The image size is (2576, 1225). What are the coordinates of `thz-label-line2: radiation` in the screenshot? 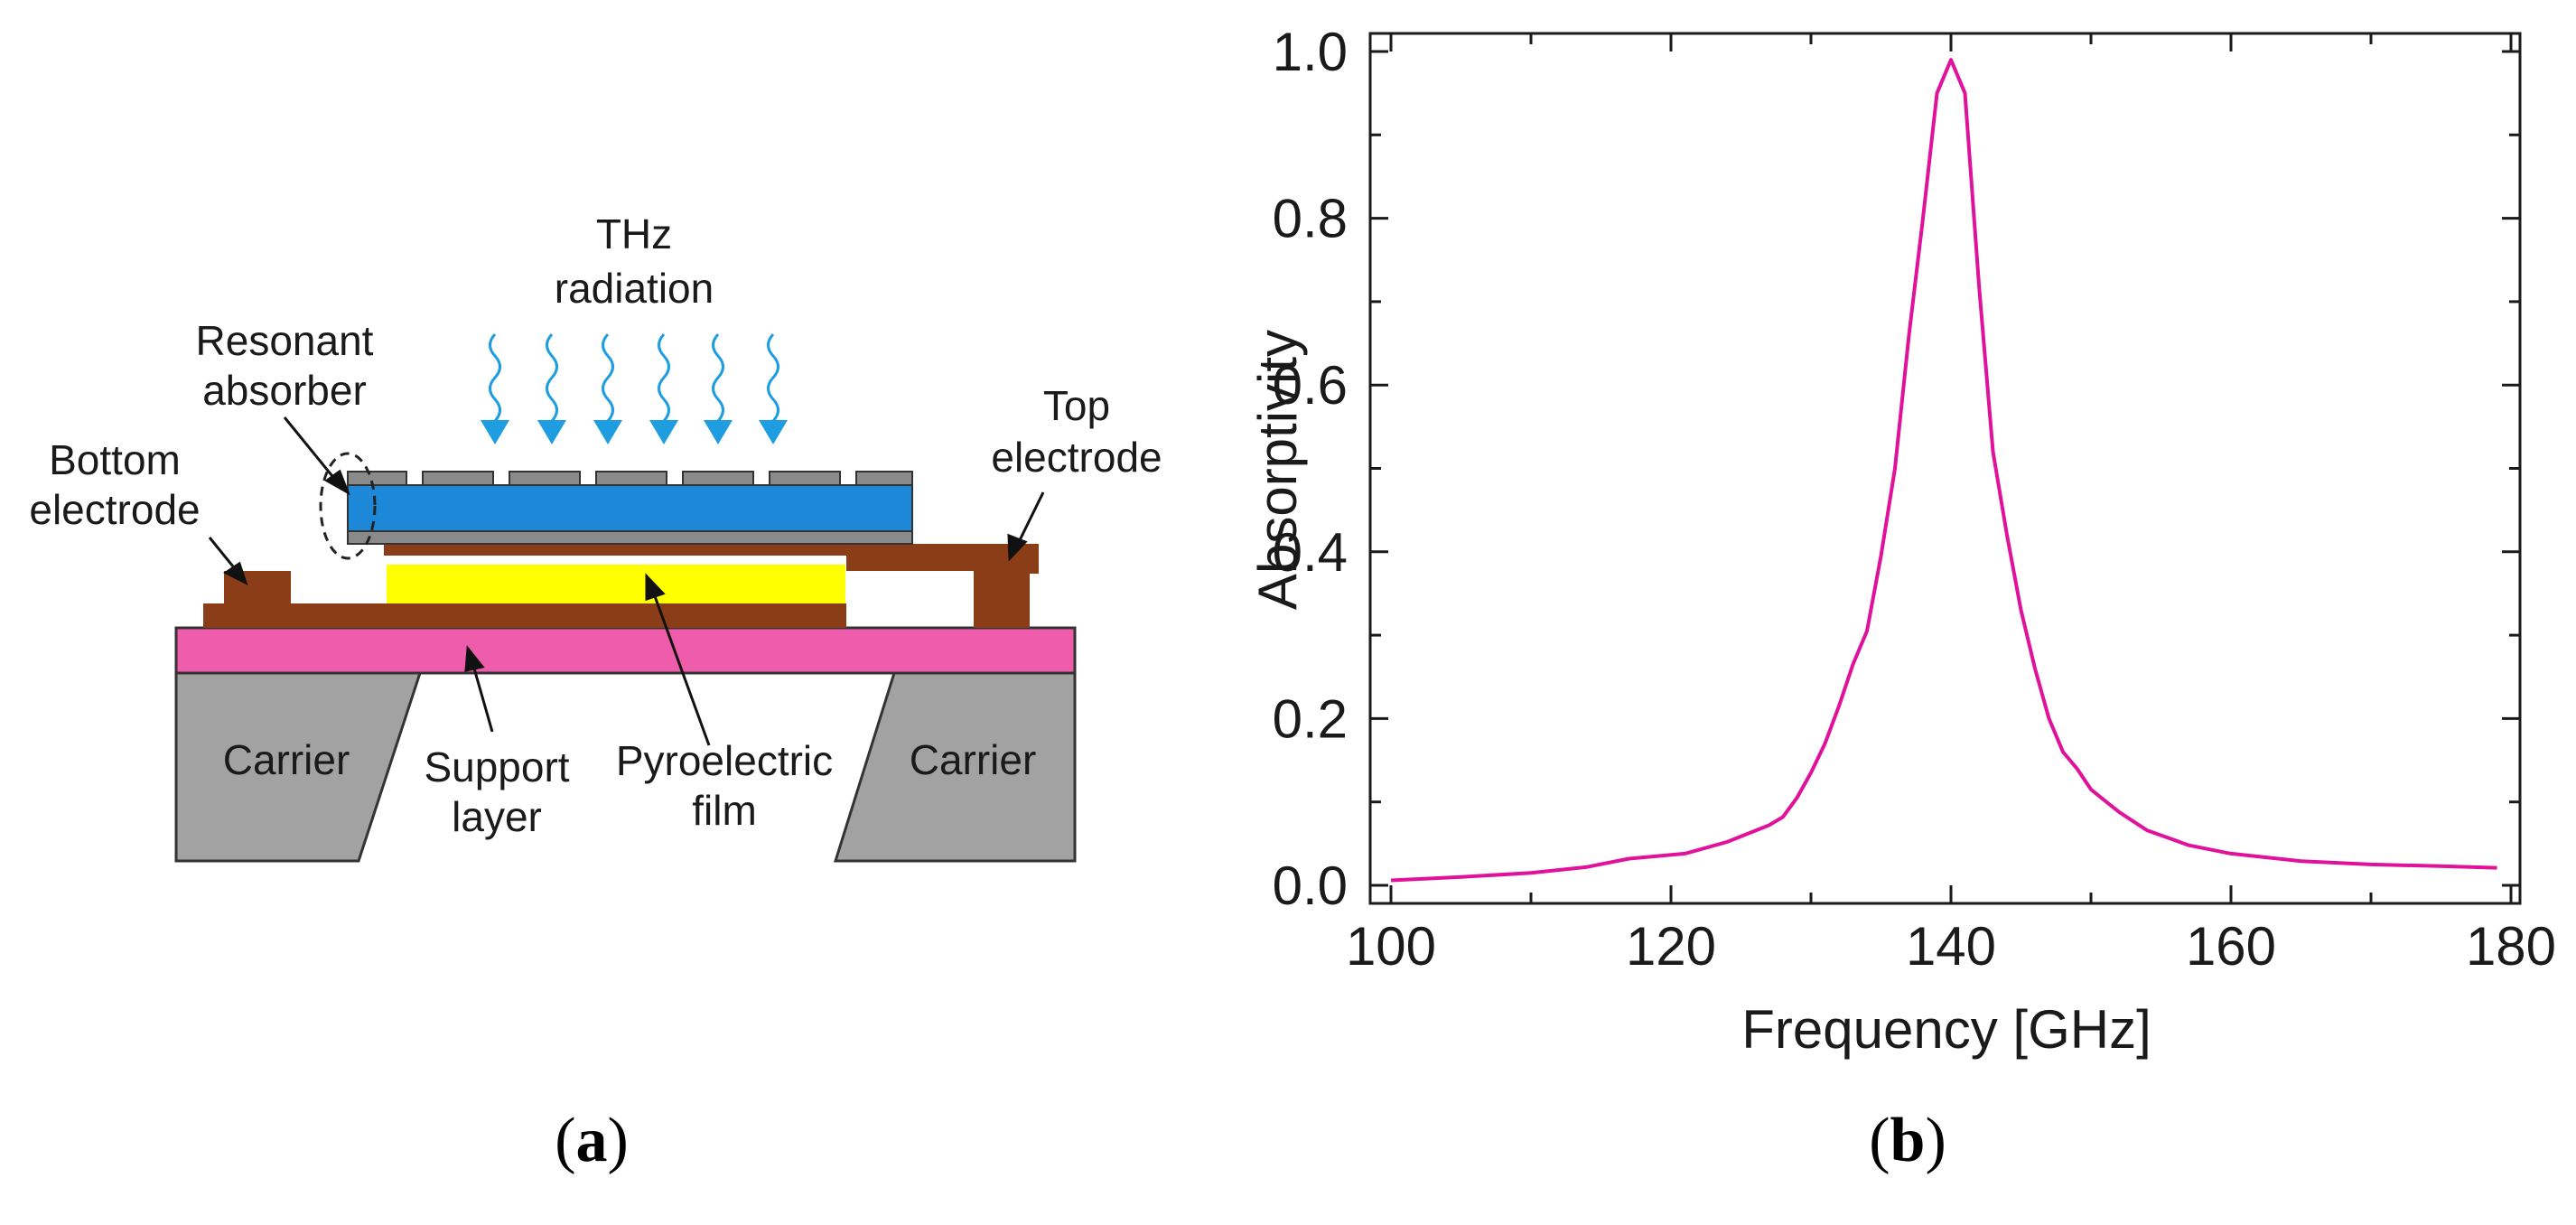 It's located at (634, 288).